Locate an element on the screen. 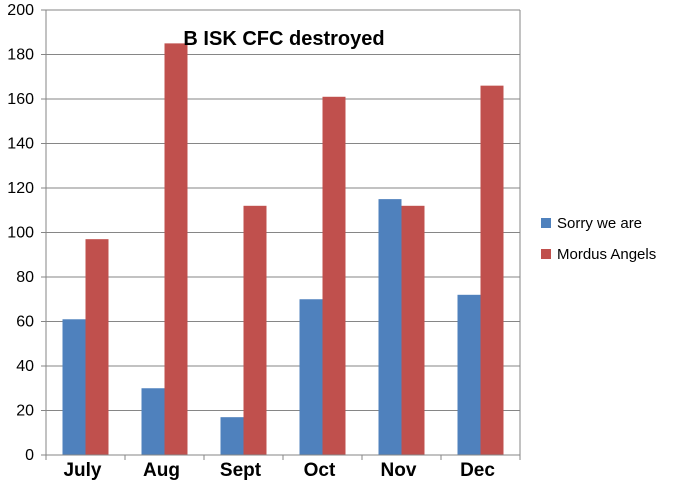  bar-mordus-angels-oct is located at coordinates (334, 276).